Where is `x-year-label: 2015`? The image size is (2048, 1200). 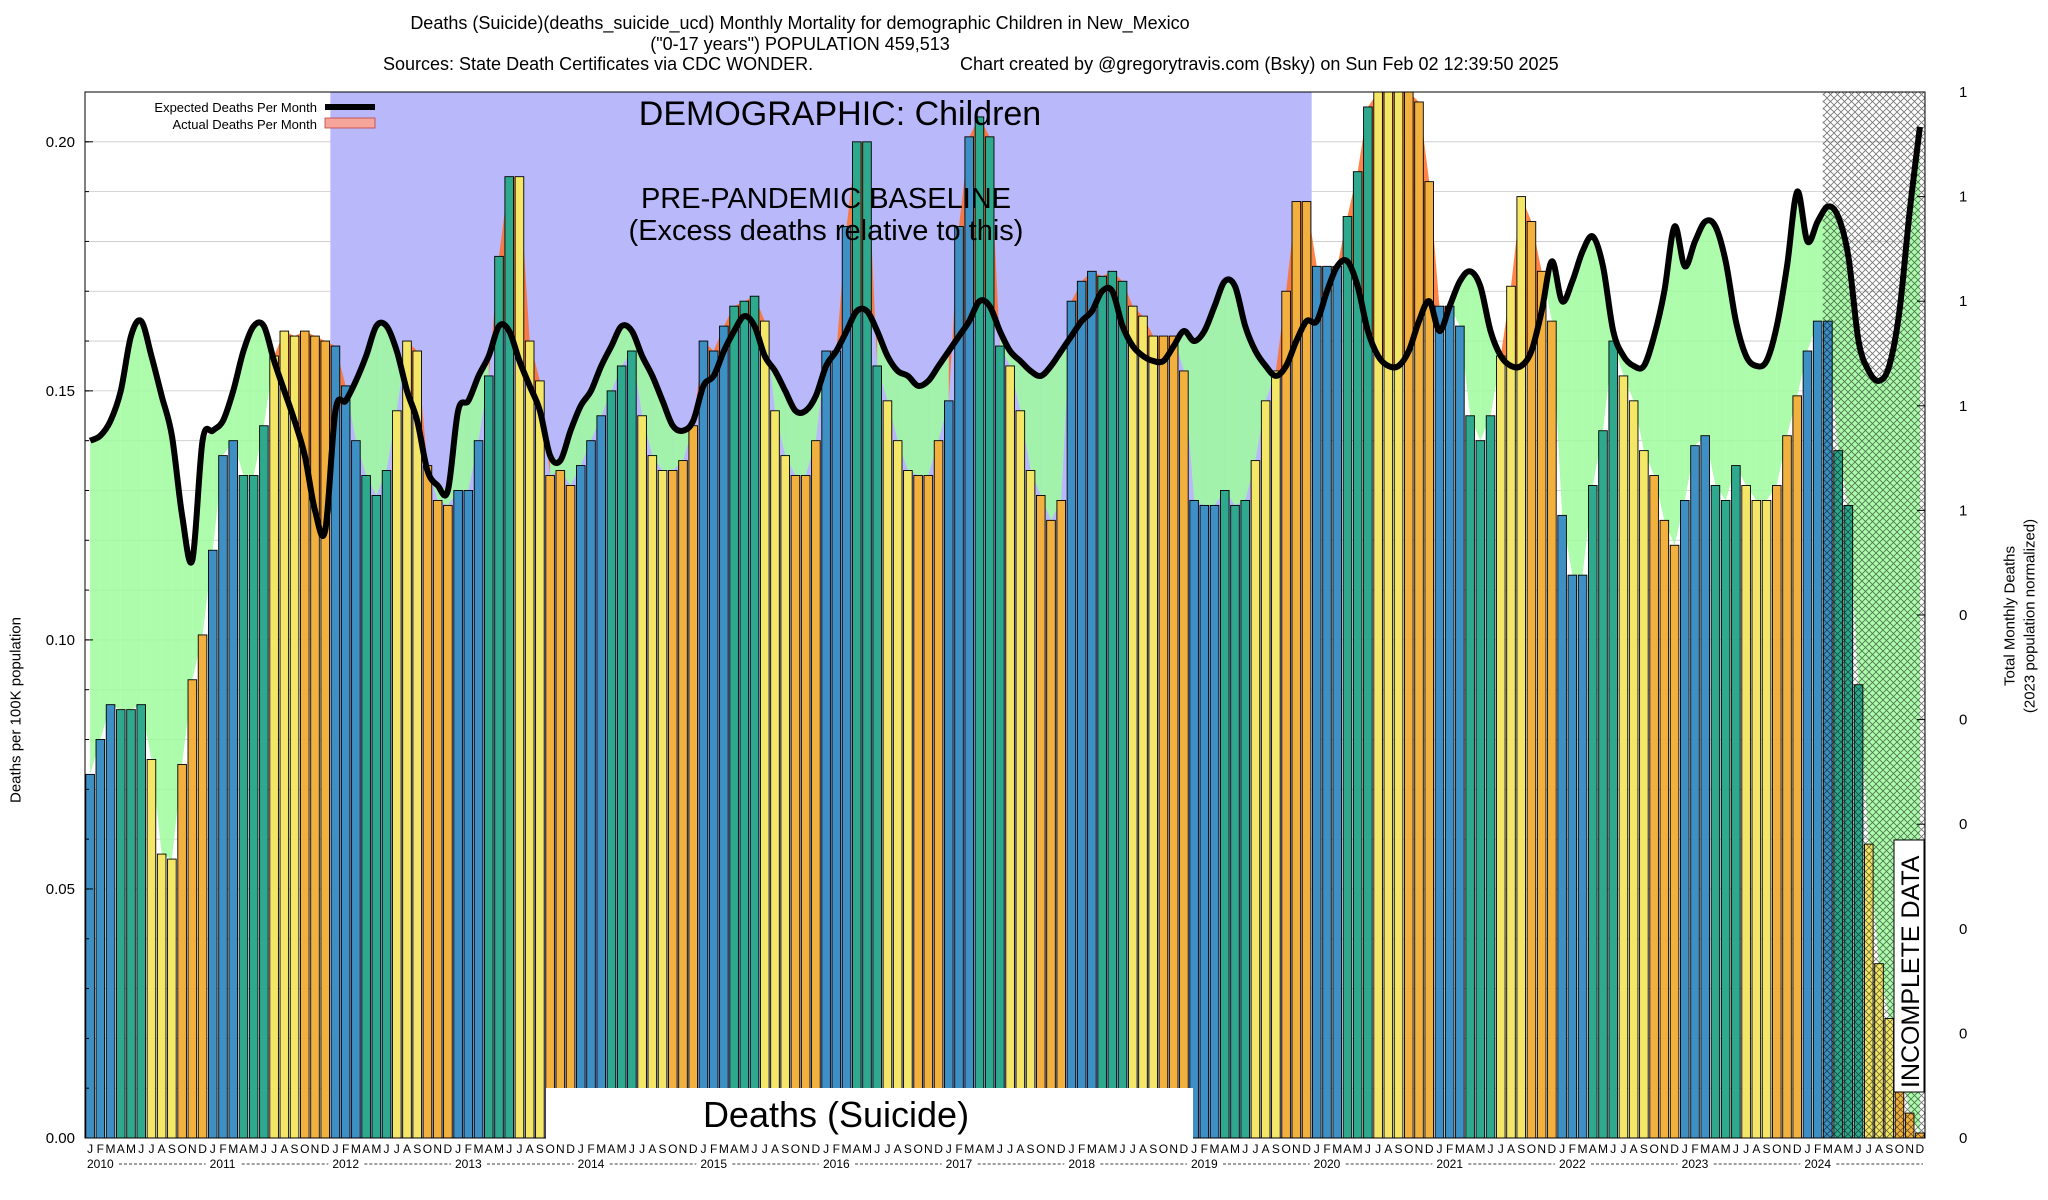 x-year-label: 2015 is located at coordinates (713, 1164).